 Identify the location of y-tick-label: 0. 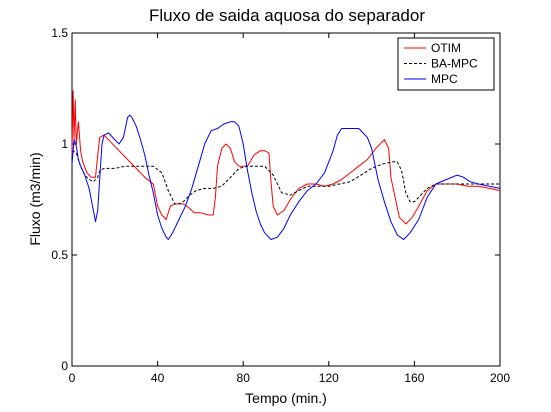
(64, 366).